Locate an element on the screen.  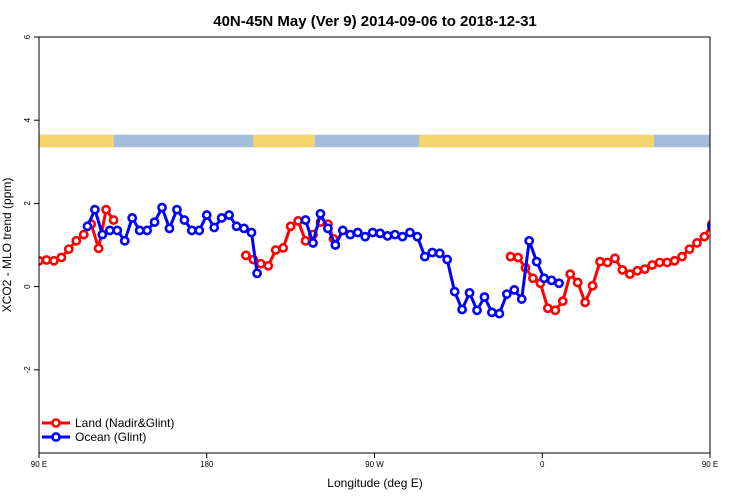
y-tick-label: 2 is located at coordinates (27, 203).